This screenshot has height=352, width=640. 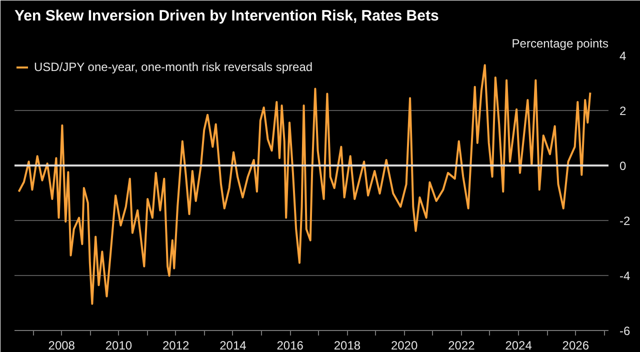 What do you see at coordinates (347, 345) in the screenshot?
I see `x-tick-label: 2018` at bounding box center [347, 345].